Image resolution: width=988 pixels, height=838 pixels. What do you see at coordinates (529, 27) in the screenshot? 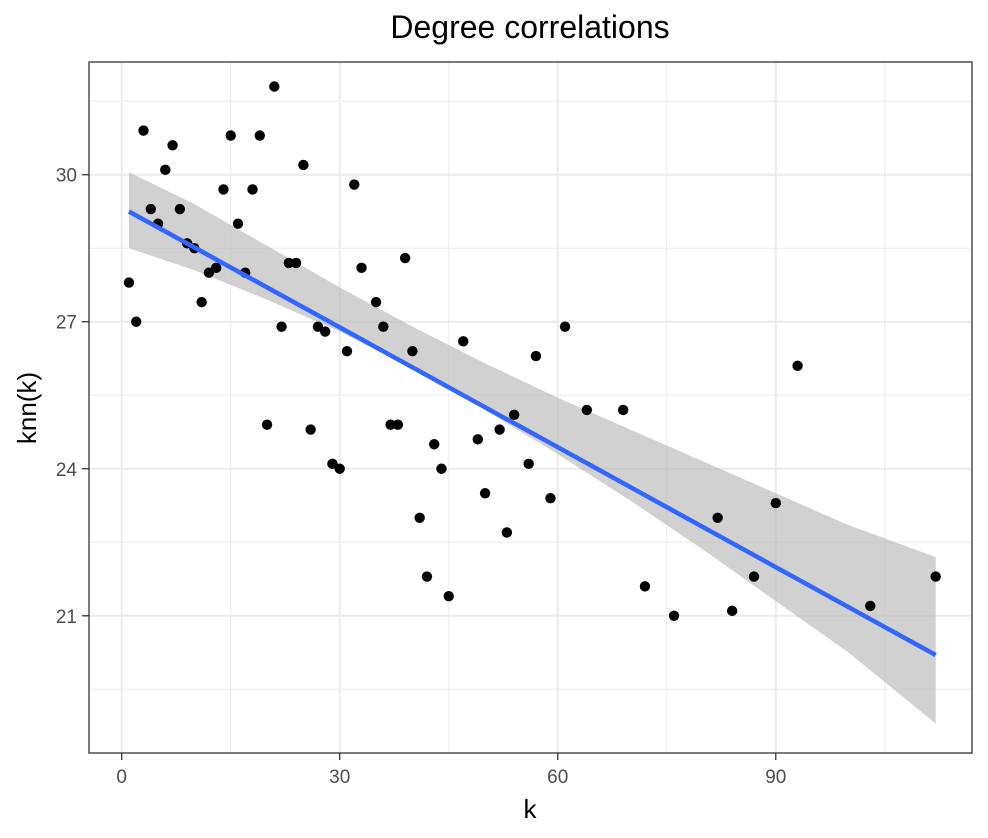
I see `chart-title: Degree correlations` at bounding box center [529, 27].